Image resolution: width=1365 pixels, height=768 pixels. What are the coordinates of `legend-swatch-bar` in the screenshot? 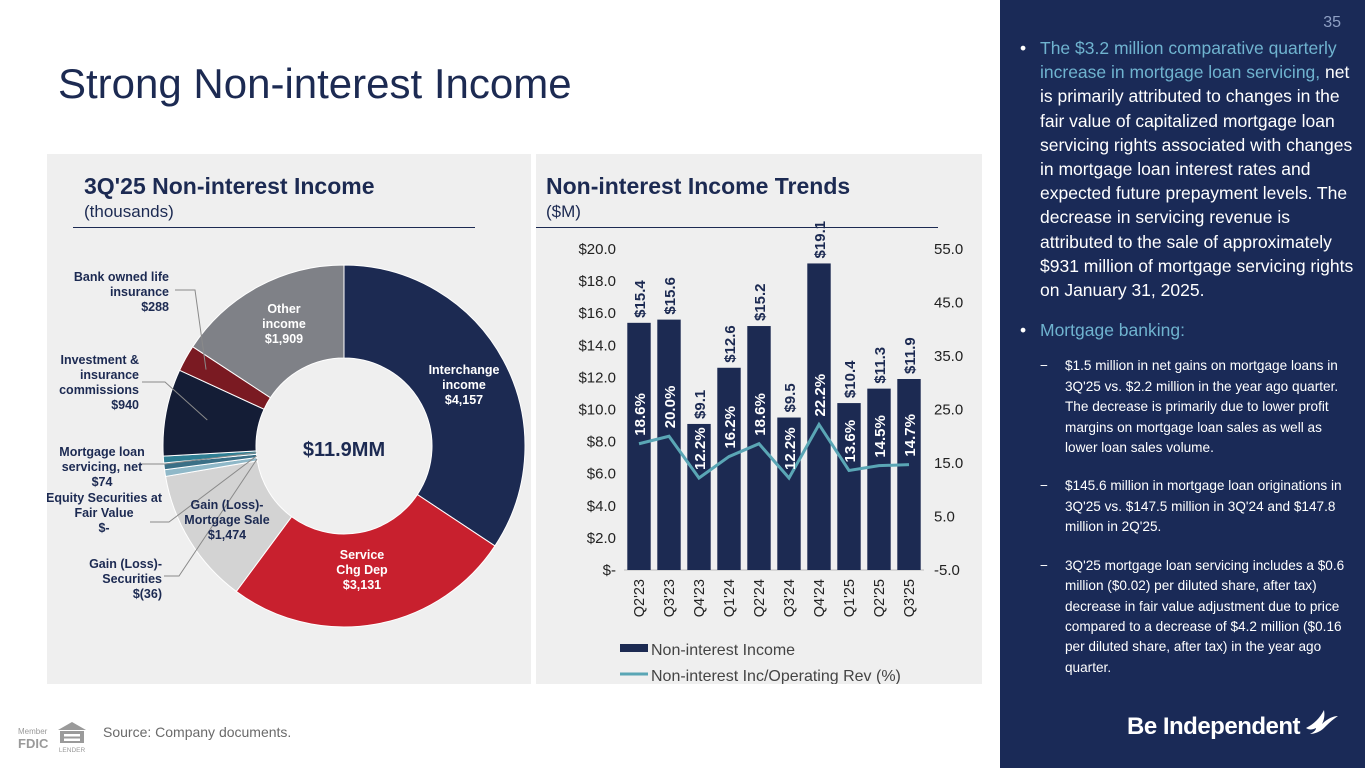 It's located at (634, 648).